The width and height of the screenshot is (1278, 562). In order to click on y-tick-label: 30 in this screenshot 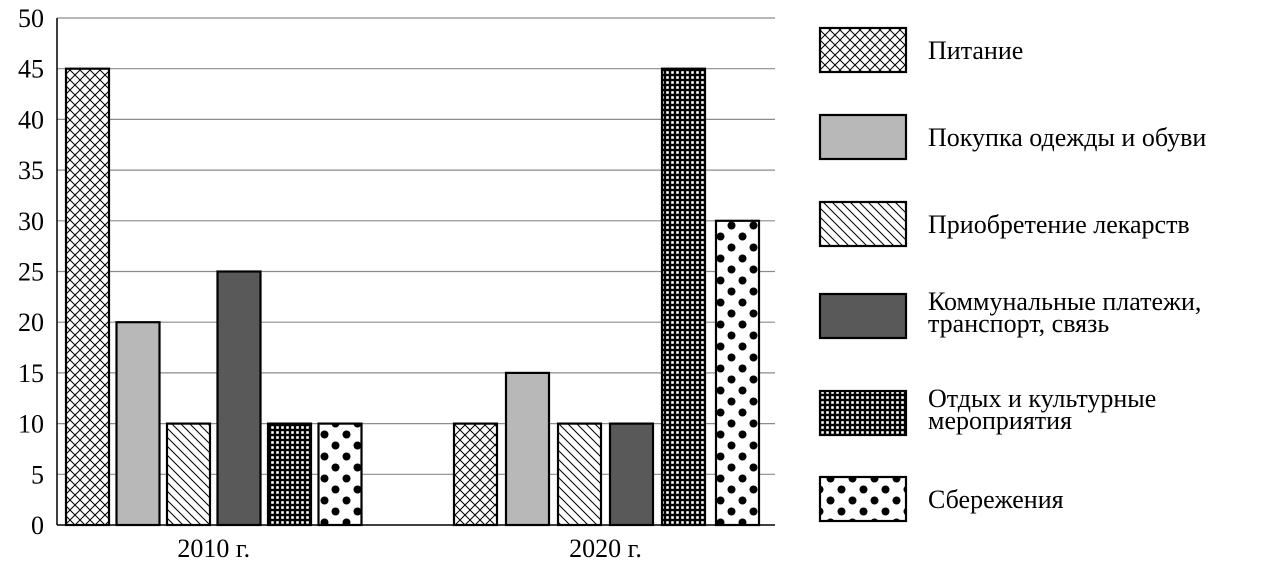, I will do `click(31, 221)`.